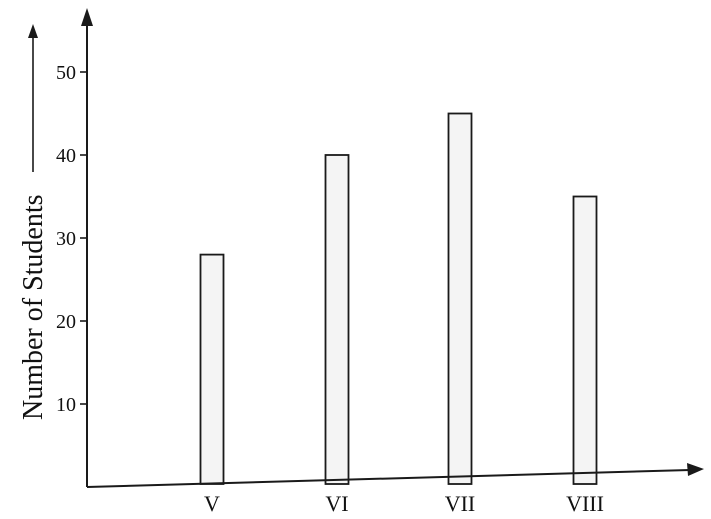  What do you see at coordinates (33, 31) in the screenshot?
I see `y-axis-label-arrowhead` at bounding box center [33, 31].